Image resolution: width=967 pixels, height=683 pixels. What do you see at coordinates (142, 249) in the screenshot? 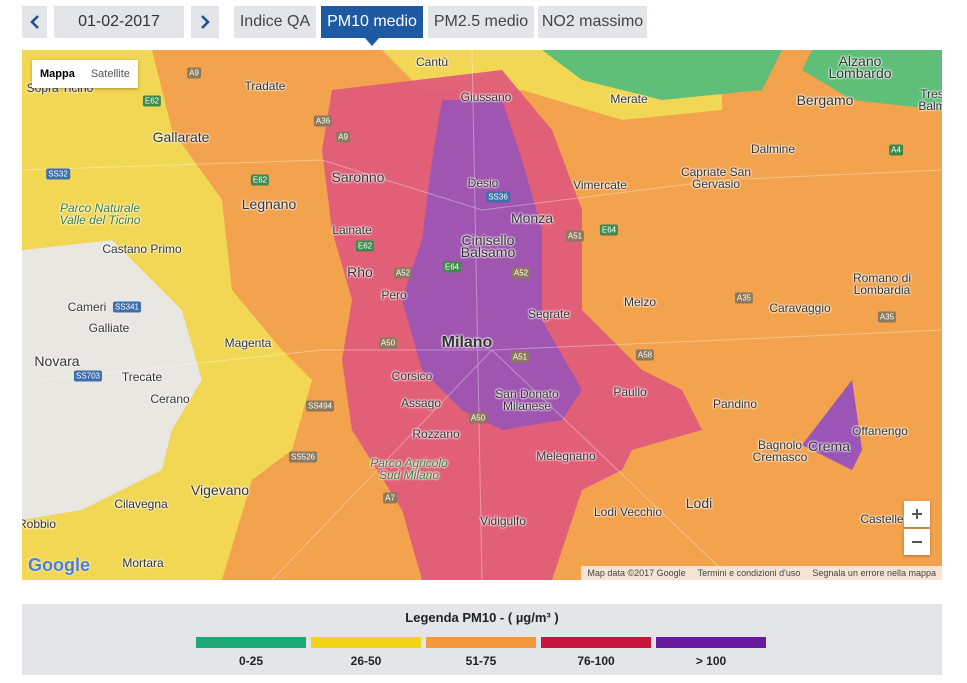
I see `place-label: Castano Primo` at bounding box center [142, 249].